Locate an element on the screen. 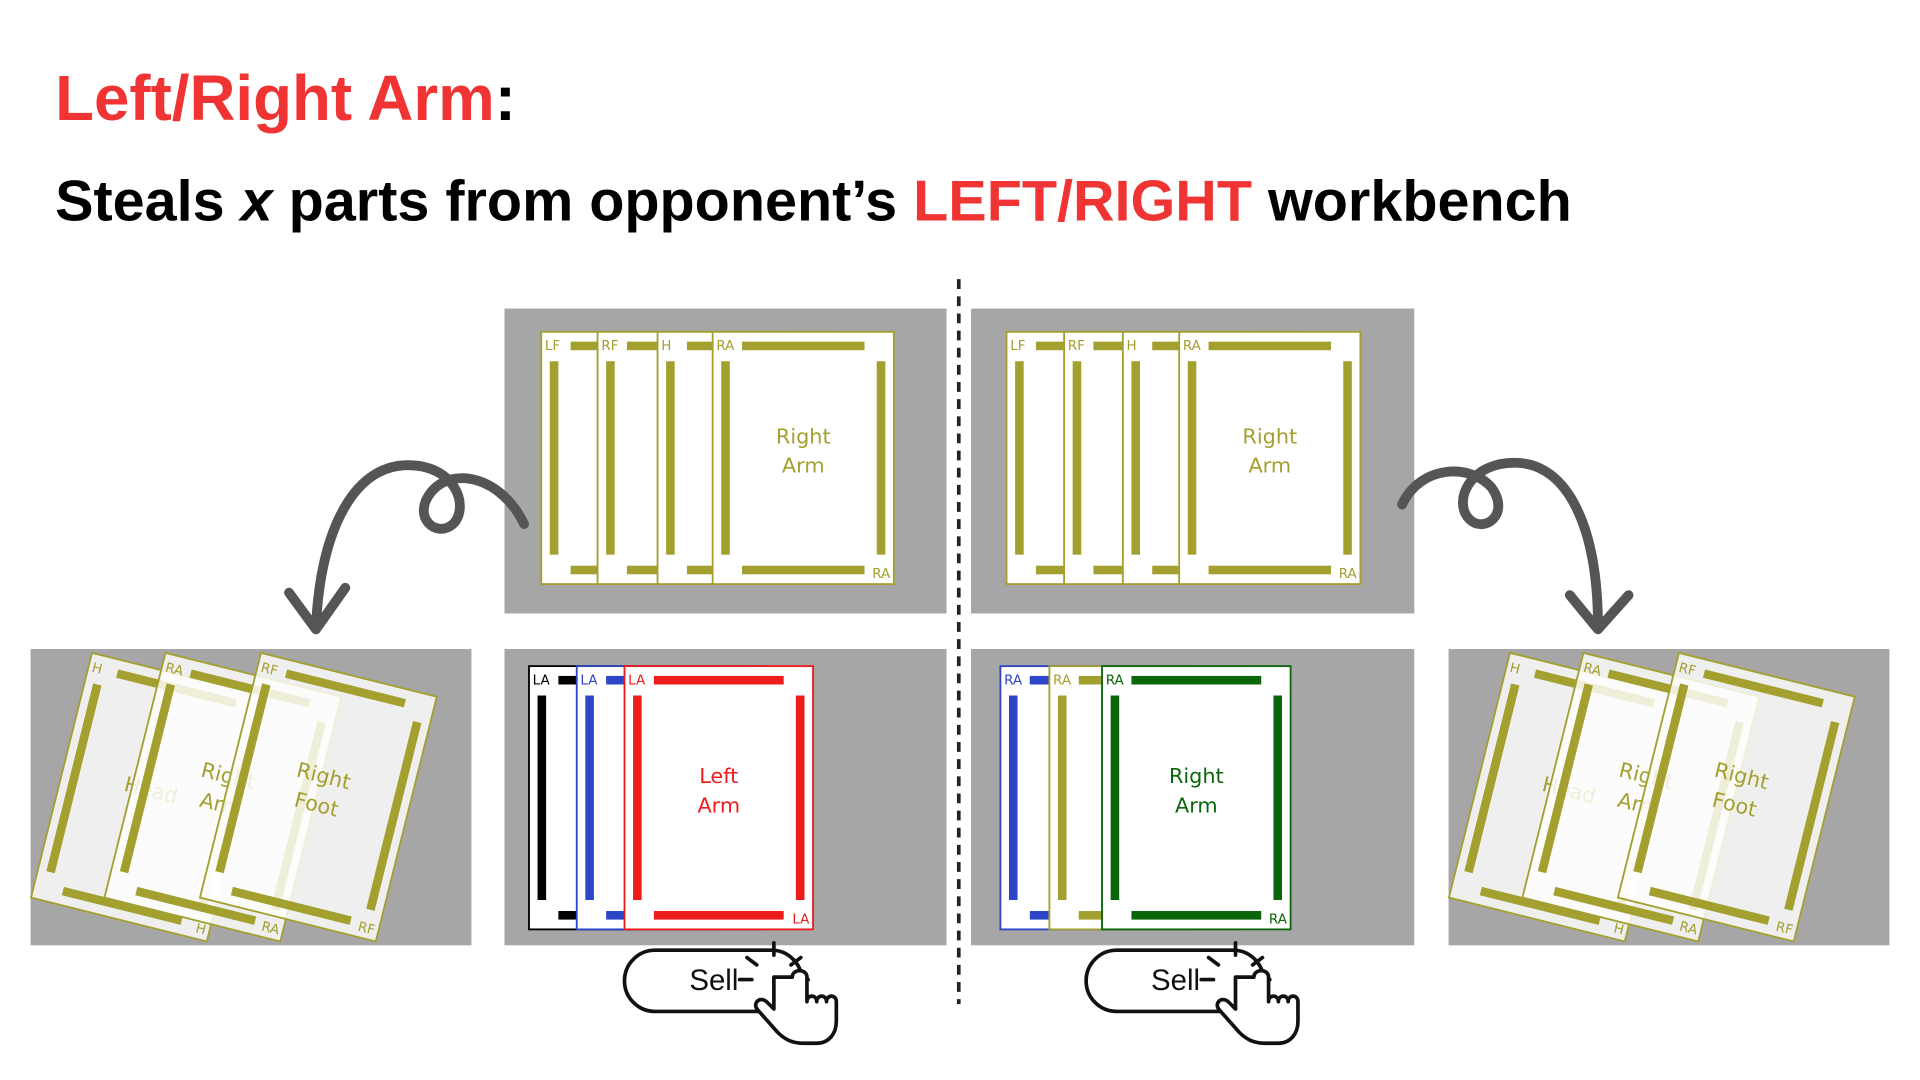 Image resolution: width=1920 pixels, height=1080 pixels. part-card: LA LA Left Arm is located at coordinates (718, 798).